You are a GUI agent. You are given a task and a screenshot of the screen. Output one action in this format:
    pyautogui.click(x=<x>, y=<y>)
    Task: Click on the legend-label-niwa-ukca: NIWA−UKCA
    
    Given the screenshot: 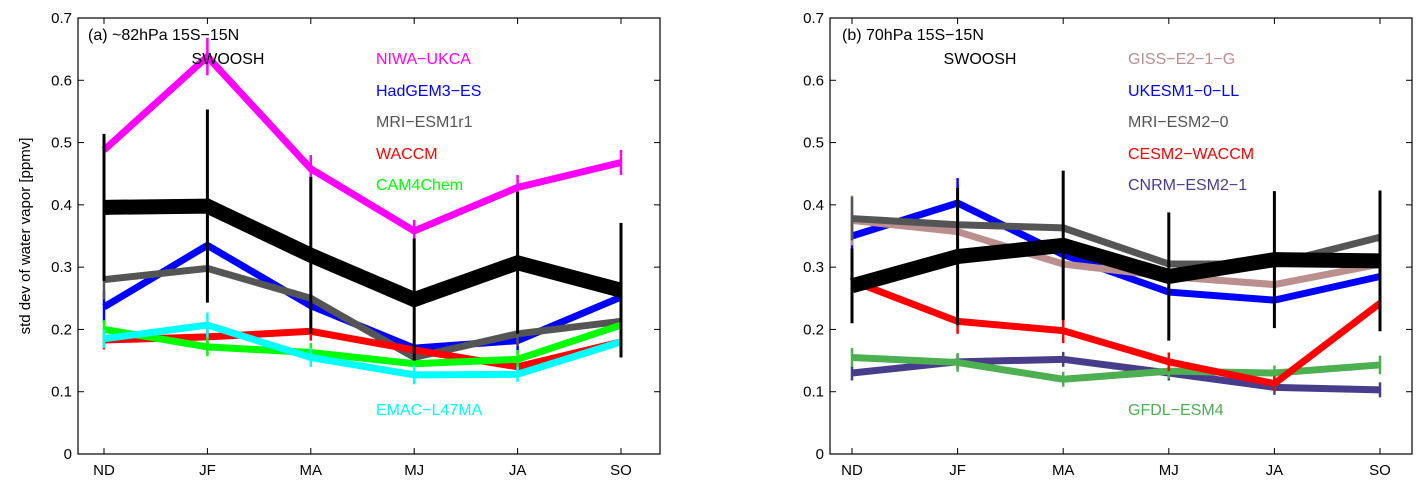 What is the action you would take?
    pyautogui.click(x=423, y=59)
    